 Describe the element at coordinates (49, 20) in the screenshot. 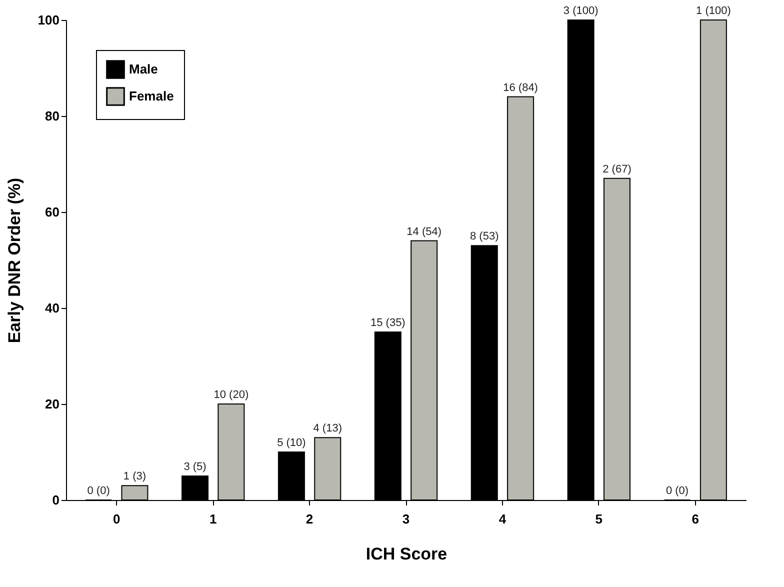

I see `y-tick-label: 100` at that location.